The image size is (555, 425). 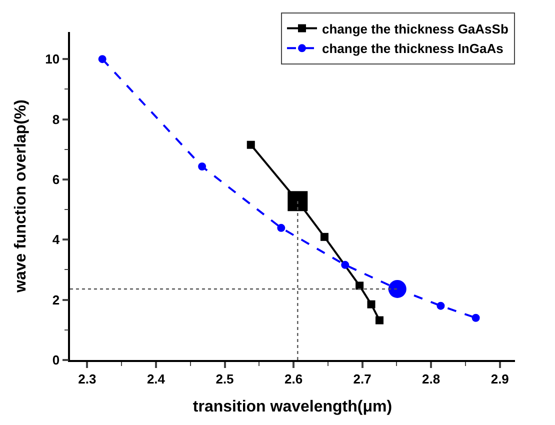 I want to click on x-tick-label: 2.7, so click(x=362, y=378).